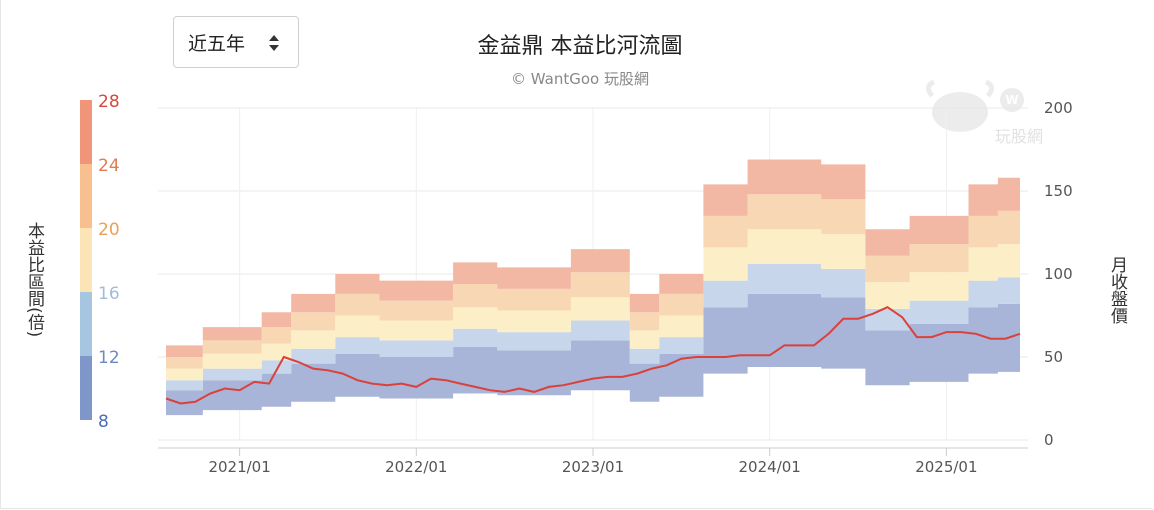 This screenshot has height=510, width=1154. What do you see at coordinates (109, 166) in the screenshot?
I see `colorbar-tick-label: 24` at bounding box center [109, 166].